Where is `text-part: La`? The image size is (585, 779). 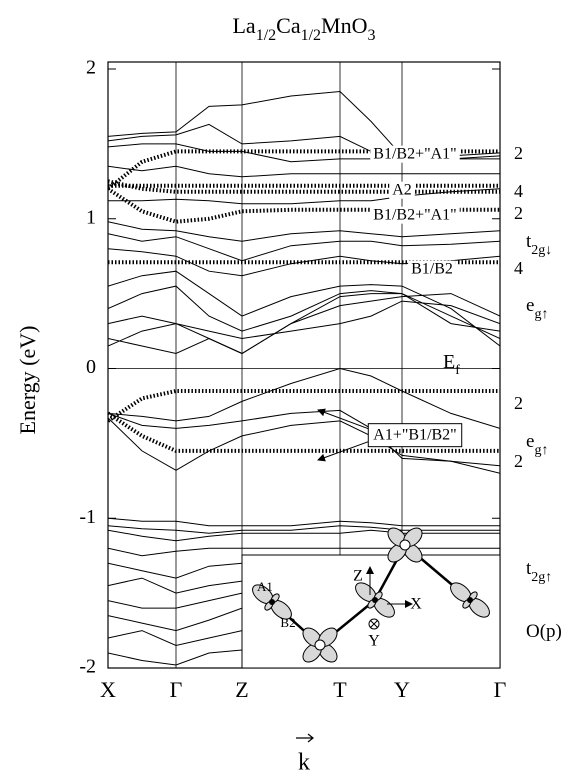 text-part: La is located at coordinates (243, 25).